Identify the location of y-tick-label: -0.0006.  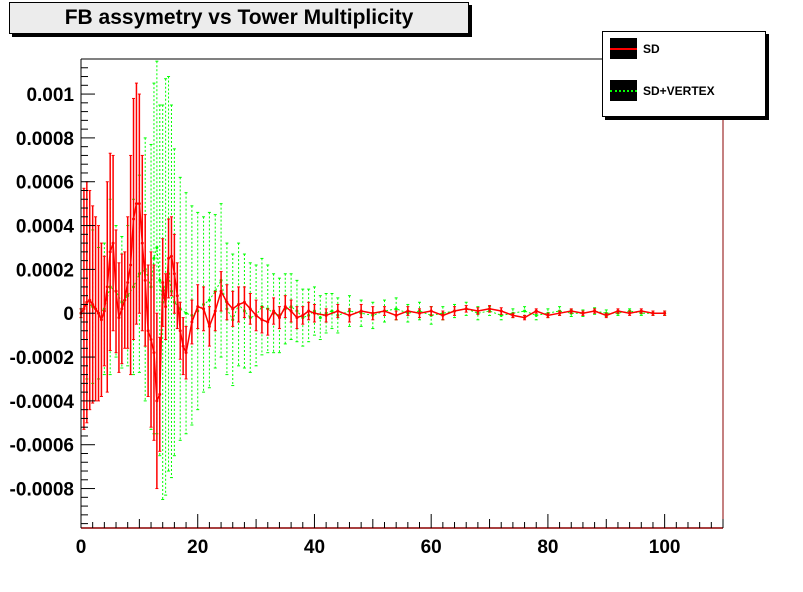
(42, 446).